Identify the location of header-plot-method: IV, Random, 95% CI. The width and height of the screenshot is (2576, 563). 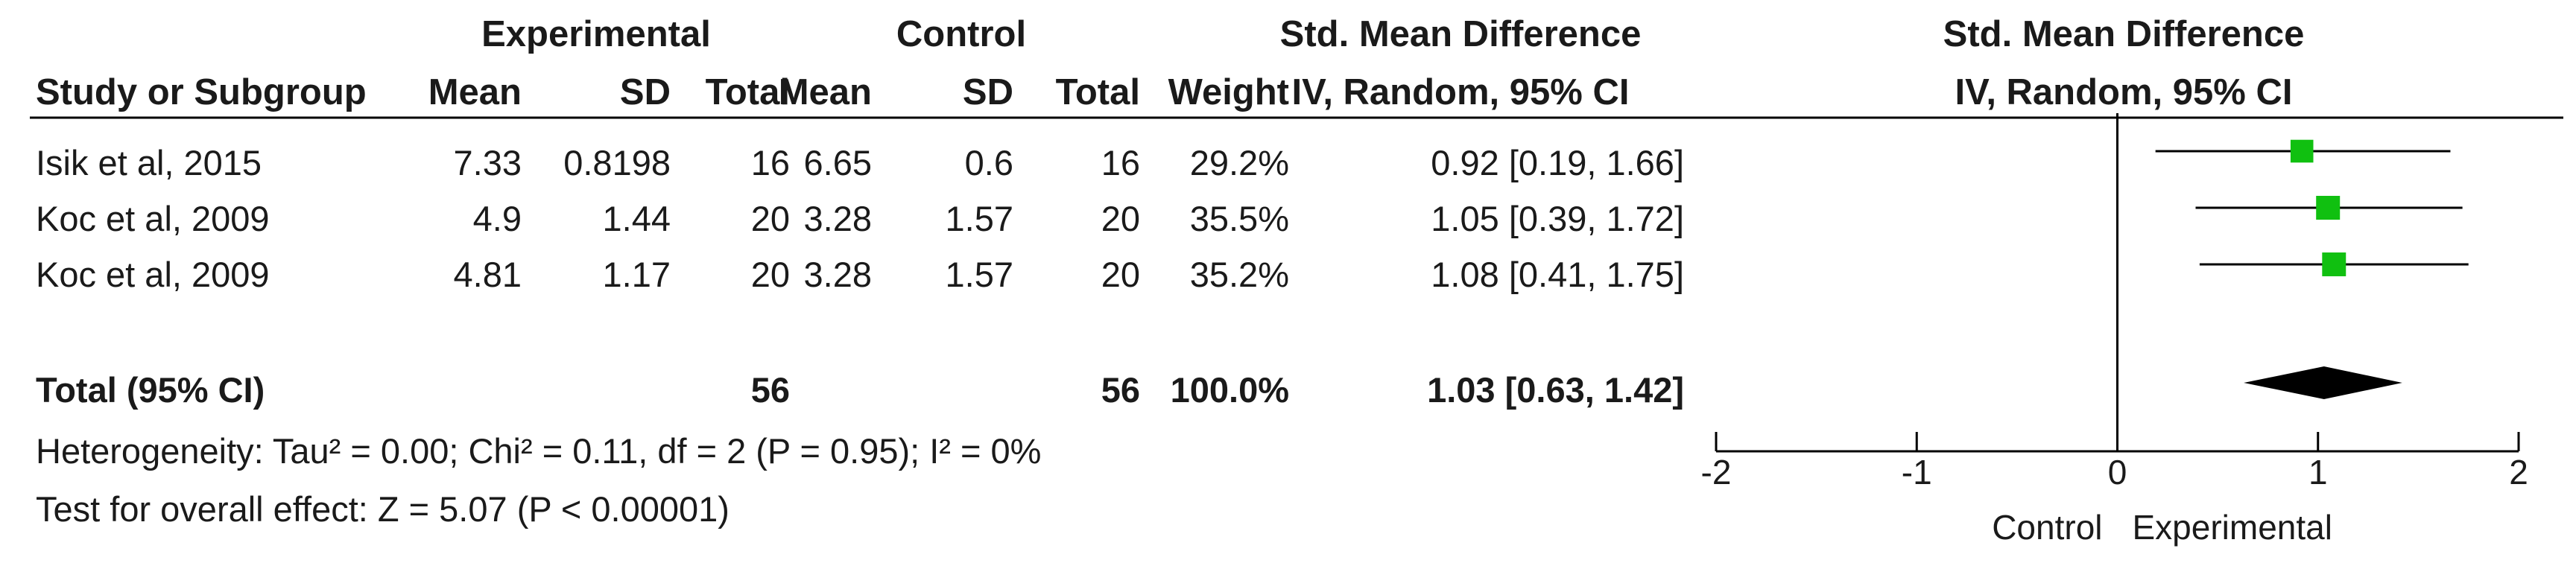
(2124, 92).